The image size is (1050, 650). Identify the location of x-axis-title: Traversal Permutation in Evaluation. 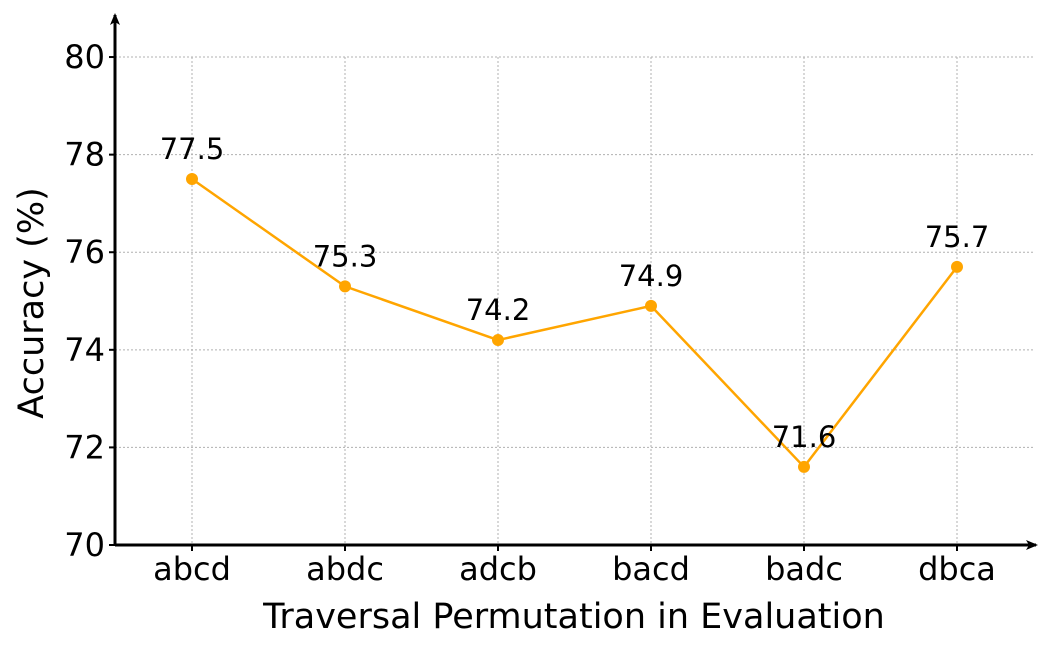
(573, 617).